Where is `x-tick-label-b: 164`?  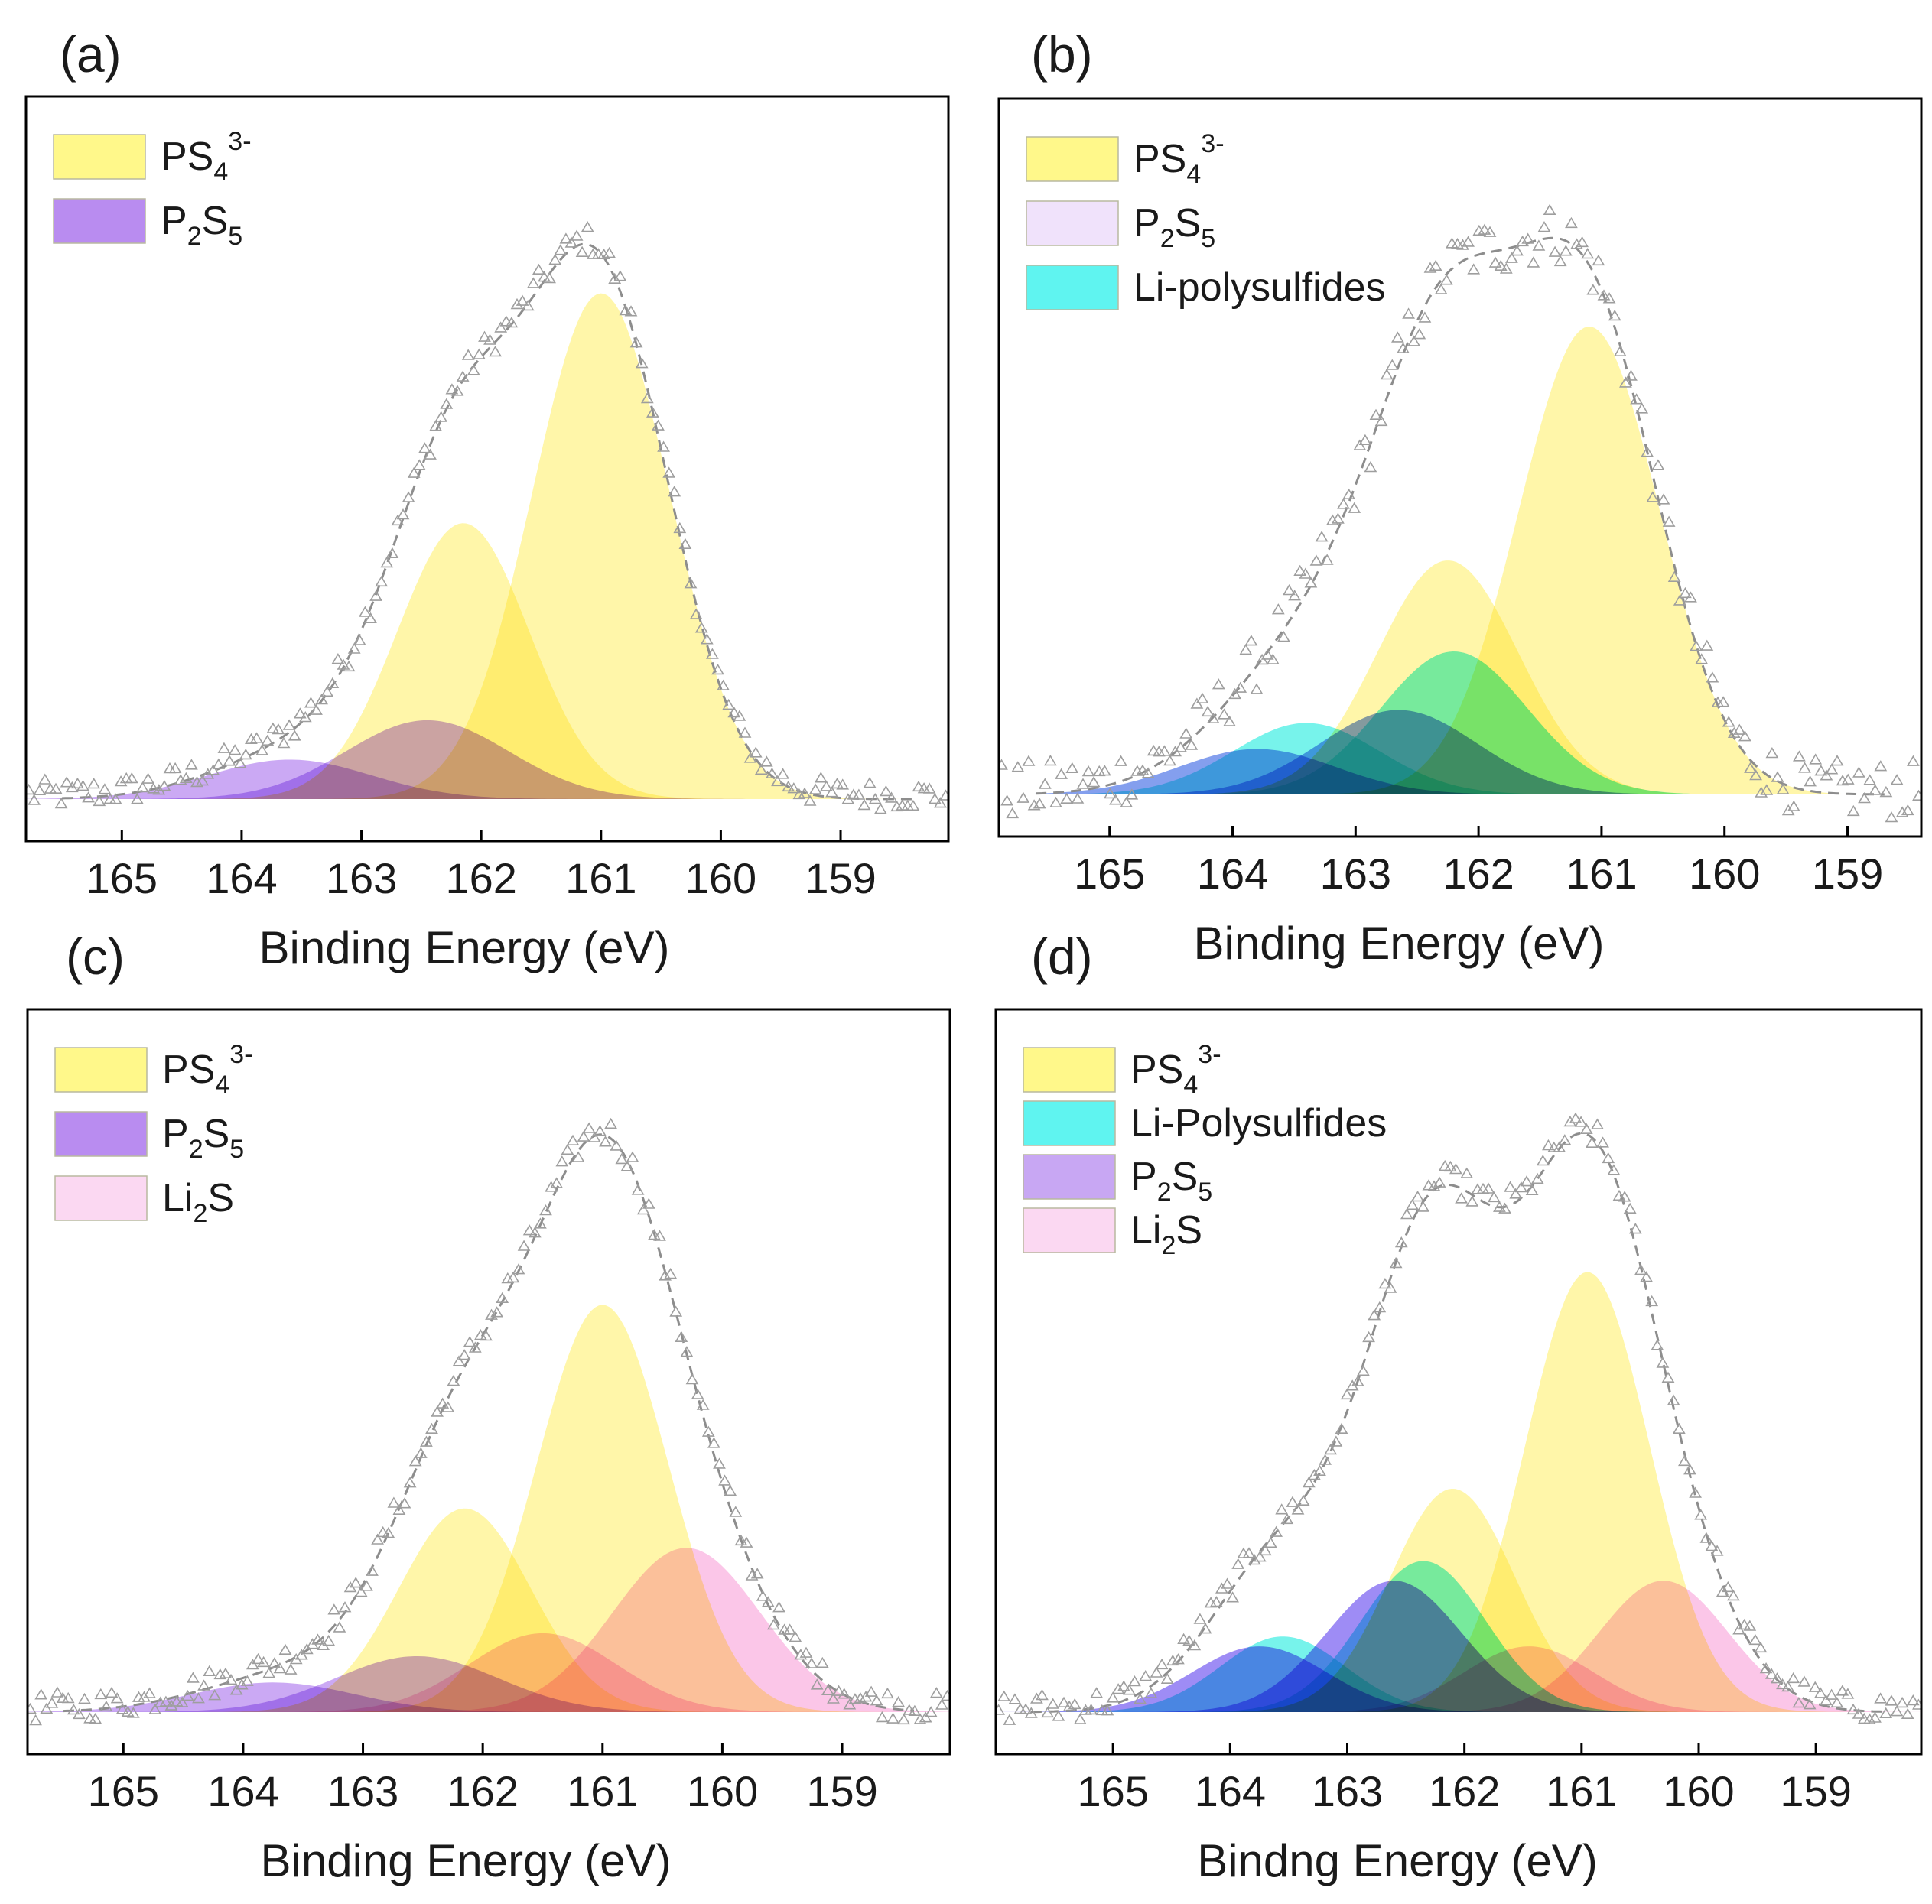 x-tick-label-b: 164 is located at coordinates (1232, 874).